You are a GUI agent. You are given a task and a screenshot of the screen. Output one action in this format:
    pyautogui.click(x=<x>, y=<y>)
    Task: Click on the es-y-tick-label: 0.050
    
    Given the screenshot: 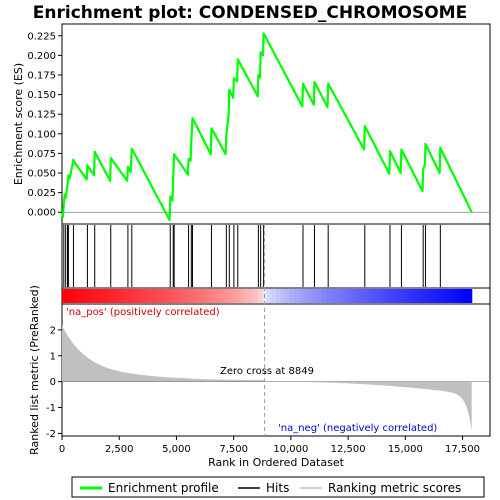 What is the action you would take?
    pyautogui.click(x=41, y=174)
    